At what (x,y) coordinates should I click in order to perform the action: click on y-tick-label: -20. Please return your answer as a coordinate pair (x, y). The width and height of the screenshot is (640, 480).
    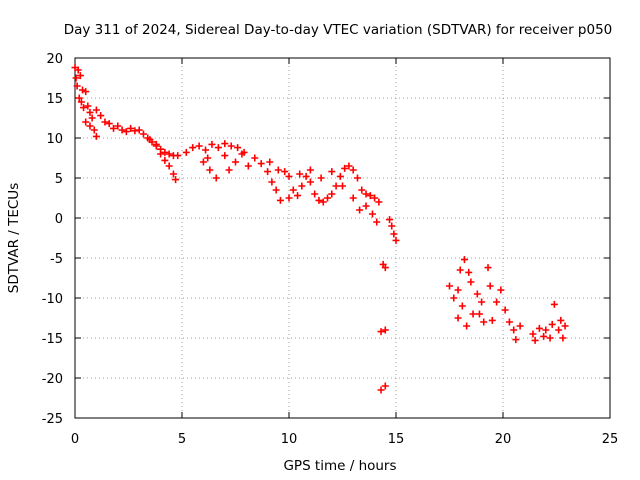
    Looking at the image, I should click on (52, 379).